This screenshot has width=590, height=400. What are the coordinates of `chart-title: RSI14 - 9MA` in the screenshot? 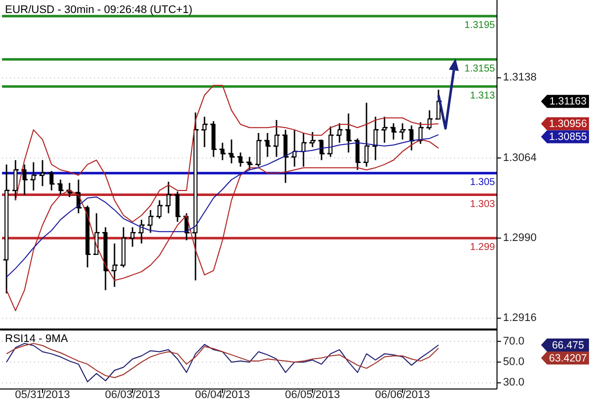 It's located at (37, 339).